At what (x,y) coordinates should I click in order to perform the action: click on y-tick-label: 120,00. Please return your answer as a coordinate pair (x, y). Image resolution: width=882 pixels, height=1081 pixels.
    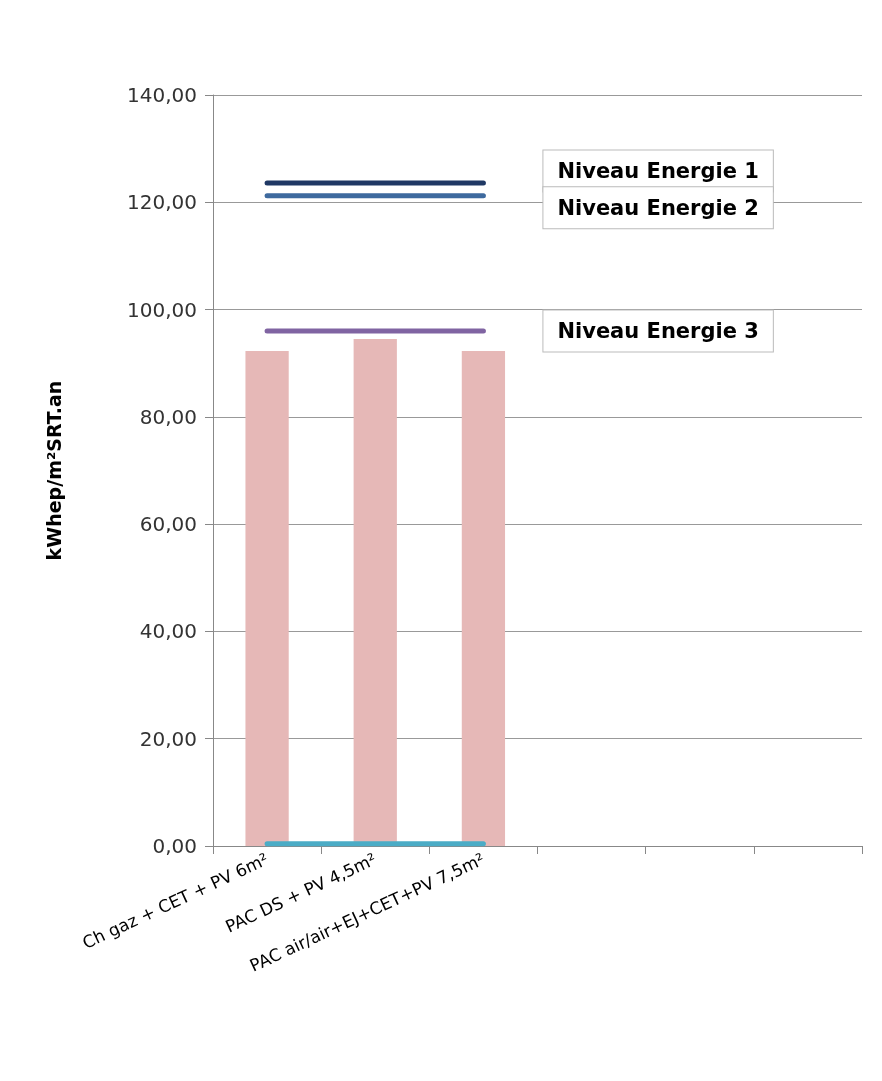
    Looking at the image, I should click on (162, 202).